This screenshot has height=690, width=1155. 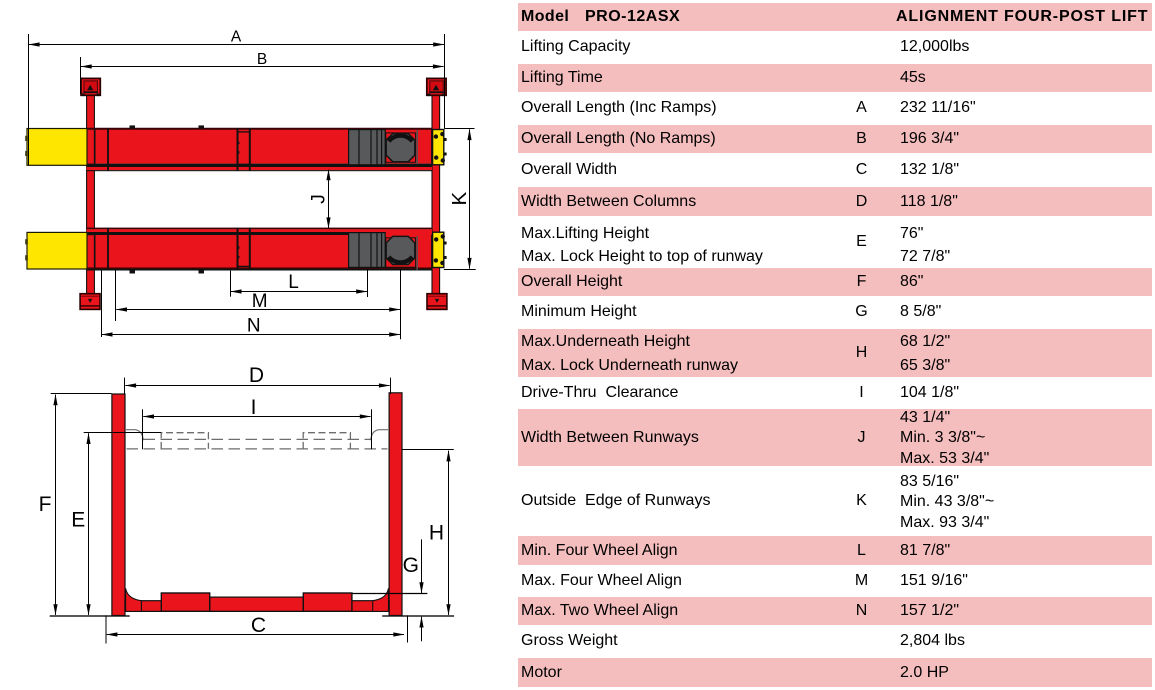 I want to click on svg-text: N, so click(x=254, y=326).